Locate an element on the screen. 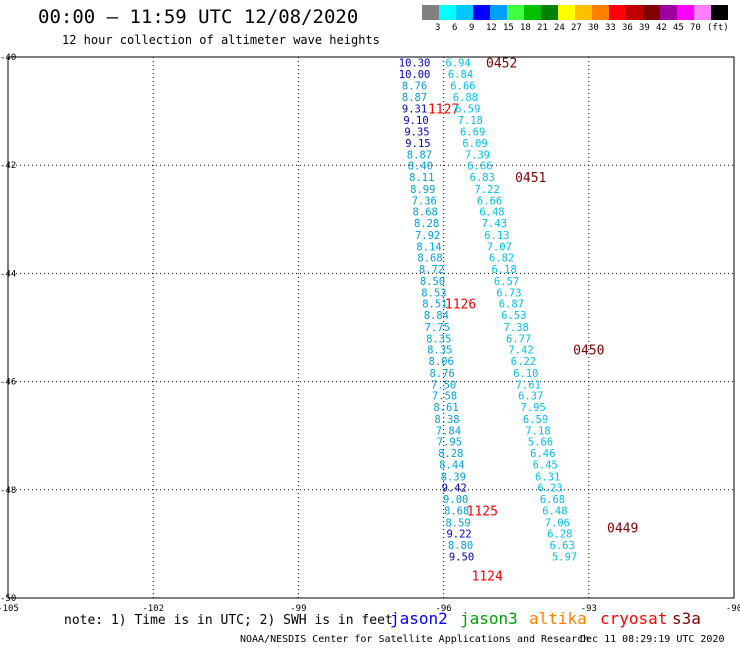 The image size is (740, 650). legend-label: 45 is located at coordinates (678, 28).